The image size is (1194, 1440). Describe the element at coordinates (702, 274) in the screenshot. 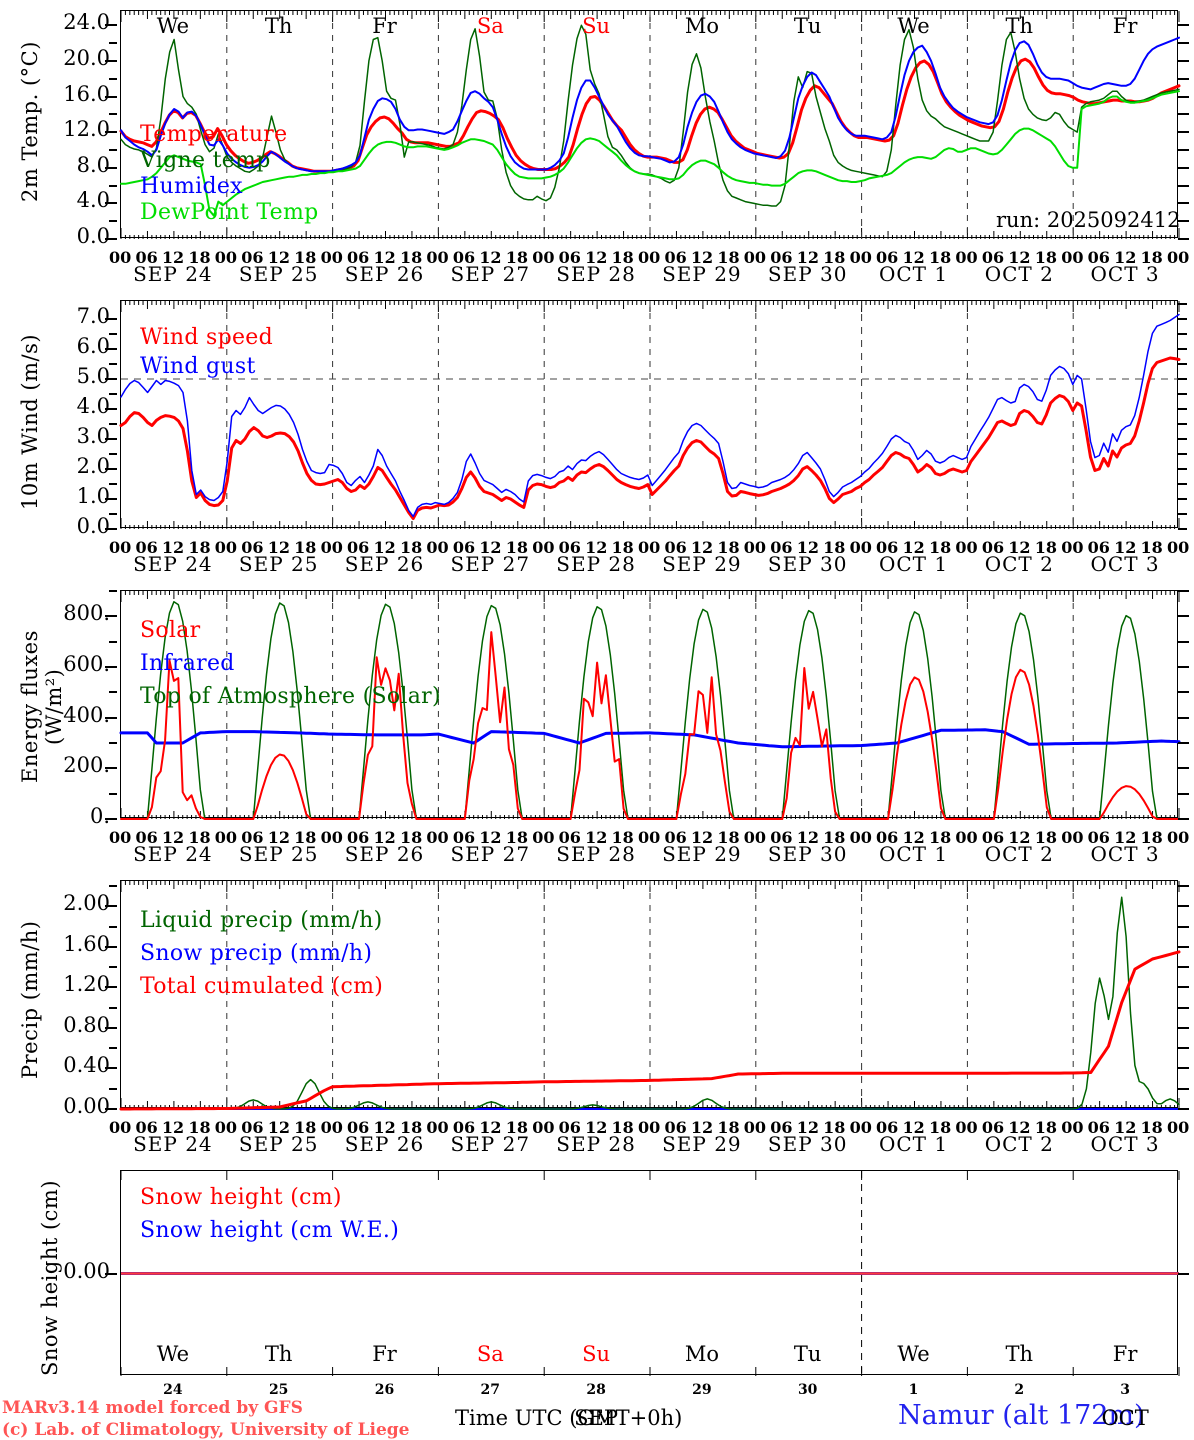

I see `temperature-date-label: SEP 29` at that location.